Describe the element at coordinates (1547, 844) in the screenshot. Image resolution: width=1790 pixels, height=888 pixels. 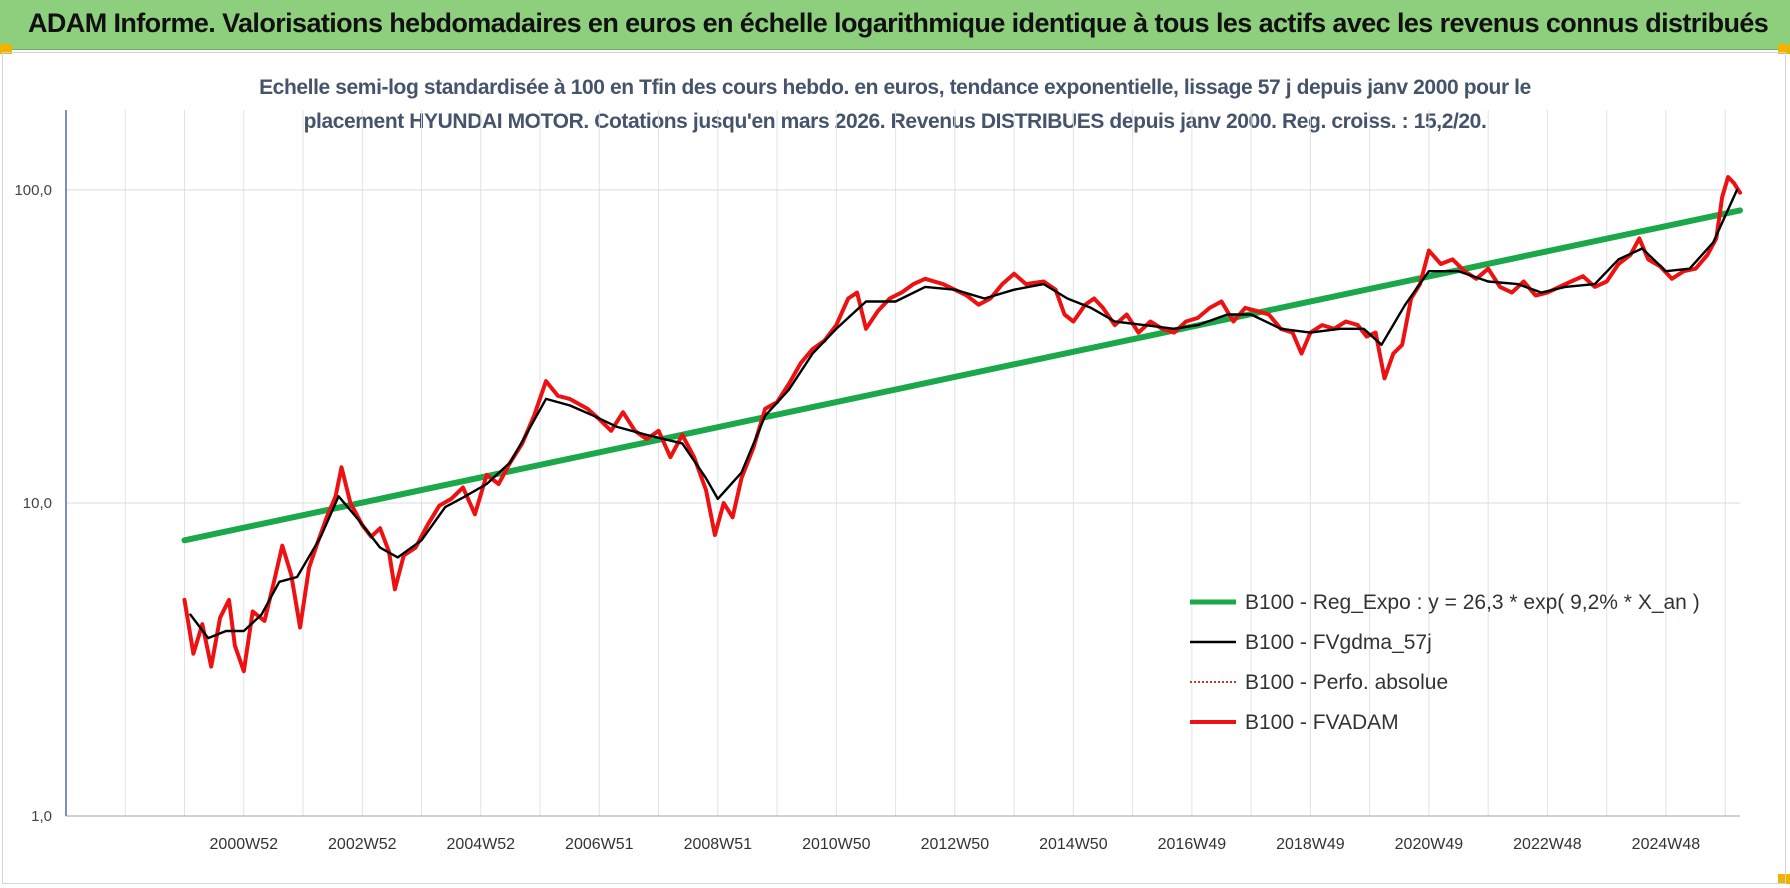
I see `x-tick-label: 2022W48` at that location.